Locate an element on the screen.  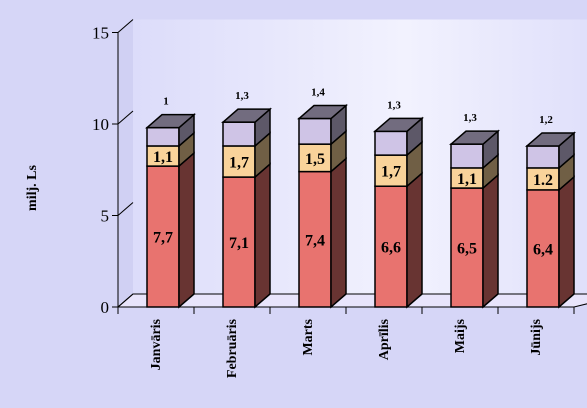
x-tick-label: Marts is located at coordinates (308, 336).